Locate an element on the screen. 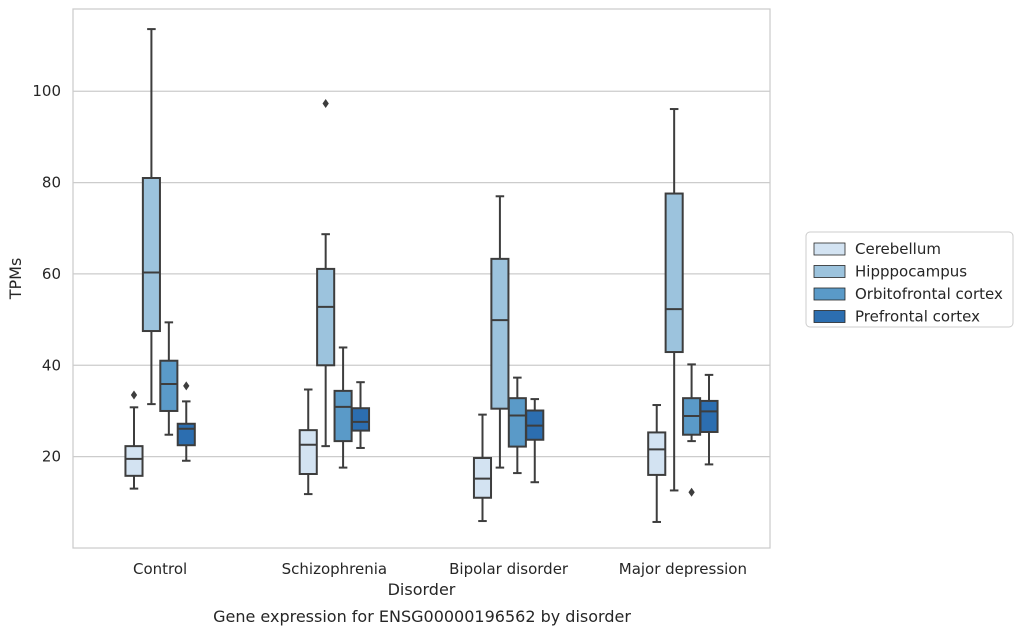  legend-label-1: Hipppocampus is located at coordinates (911, 272).